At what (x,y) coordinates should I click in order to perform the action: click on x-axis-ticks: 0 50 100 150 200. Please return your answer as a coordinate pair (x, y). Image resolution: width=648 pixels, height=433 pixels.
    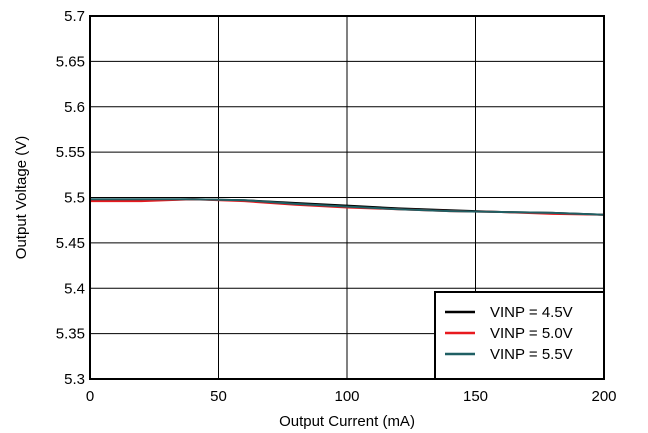
    Looking at the image, I should click on (351, 396).